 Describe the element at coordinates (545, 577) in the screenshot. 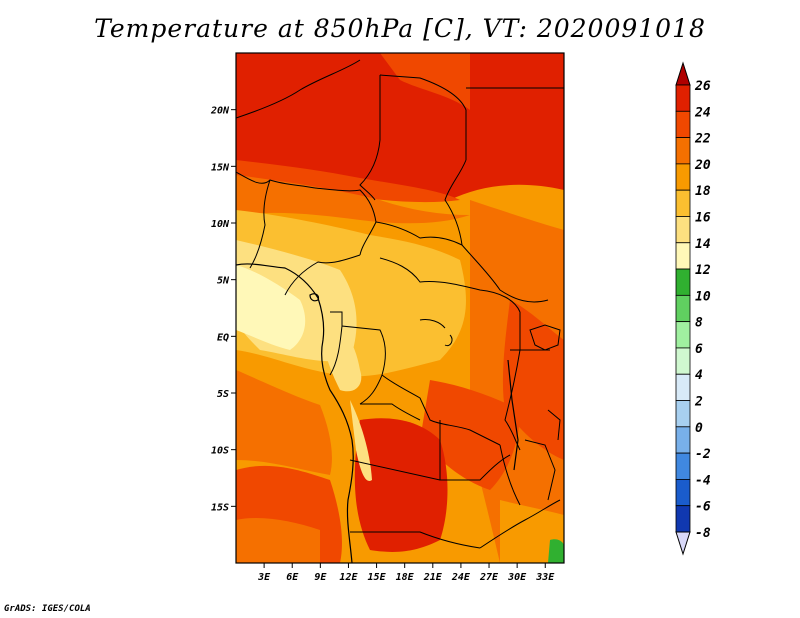

I see `lon-tick-label: 33E` at that location.